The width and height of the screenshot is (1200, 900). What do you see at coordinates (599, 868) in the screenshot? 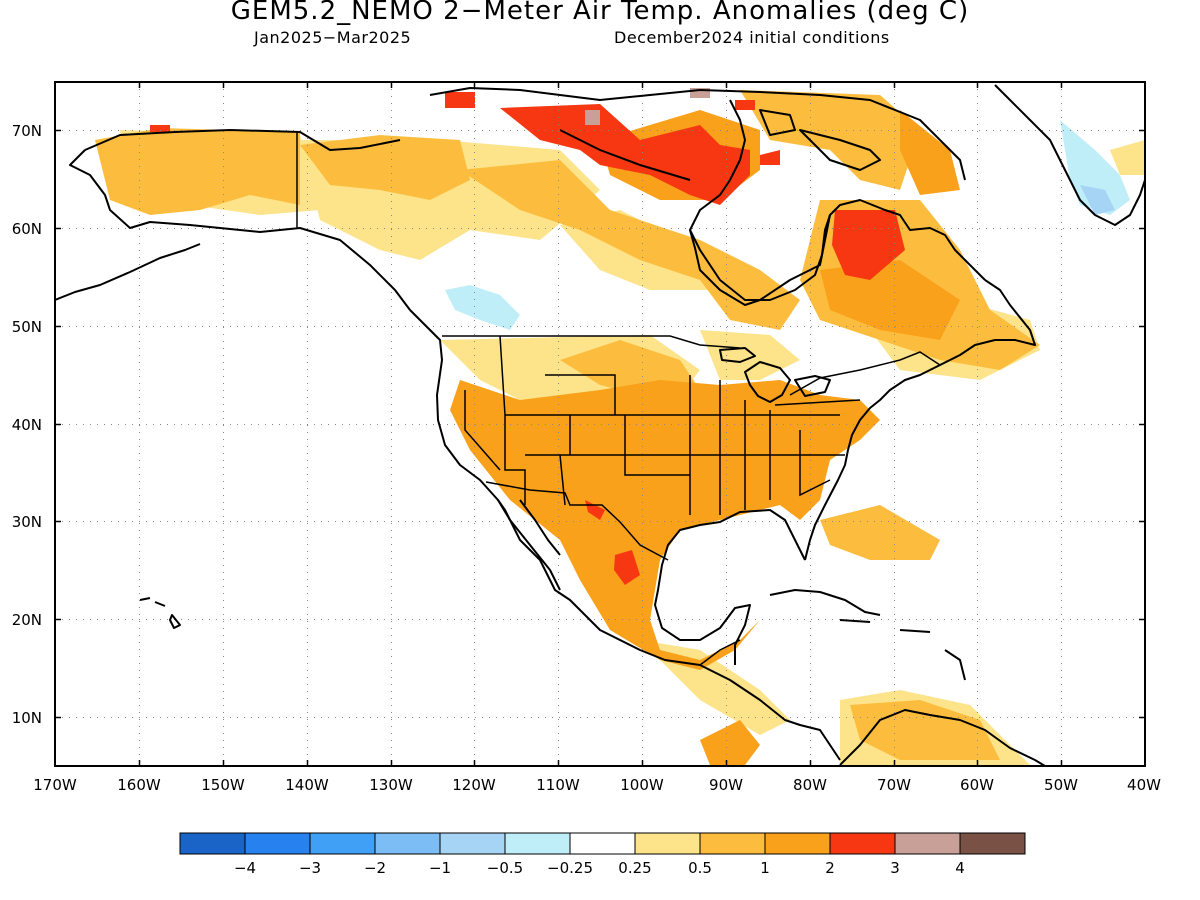
I see `legend-labels: −4 −3 −2 −1 −0.5 −0.25 0.25 0.5 1 2 3 4` at bounding box center [599, 868].